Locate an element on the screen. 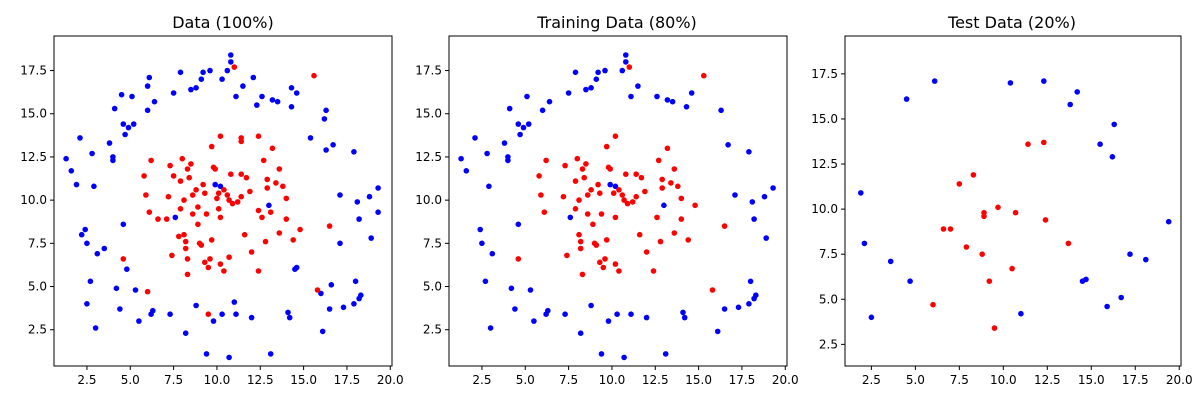 This screenshot has width=1200, height=400. y-tick-label: 7.5 is located at coordinates (828, 254).